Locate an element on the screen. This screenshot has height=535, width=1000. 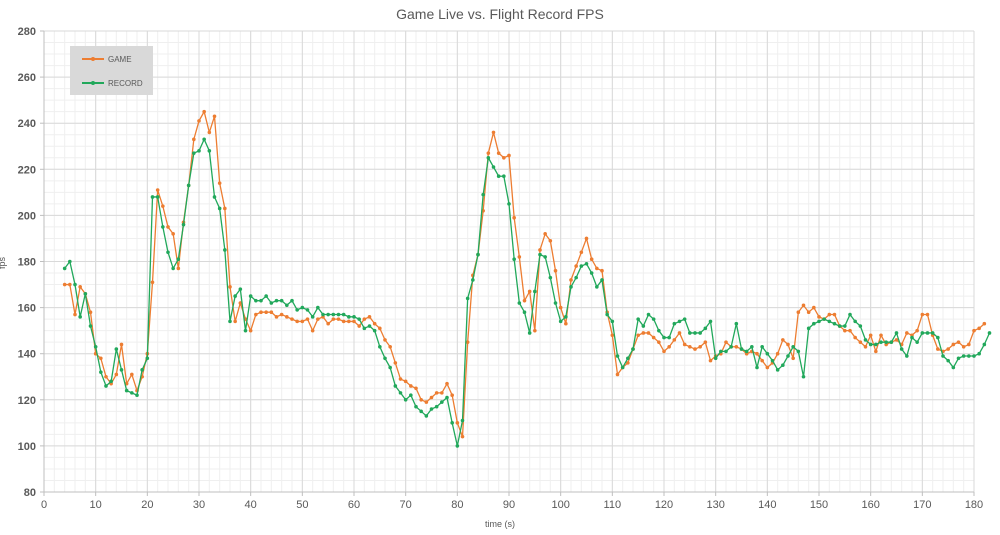
legend-label-game: GAME is located at coordinates (120, 59).